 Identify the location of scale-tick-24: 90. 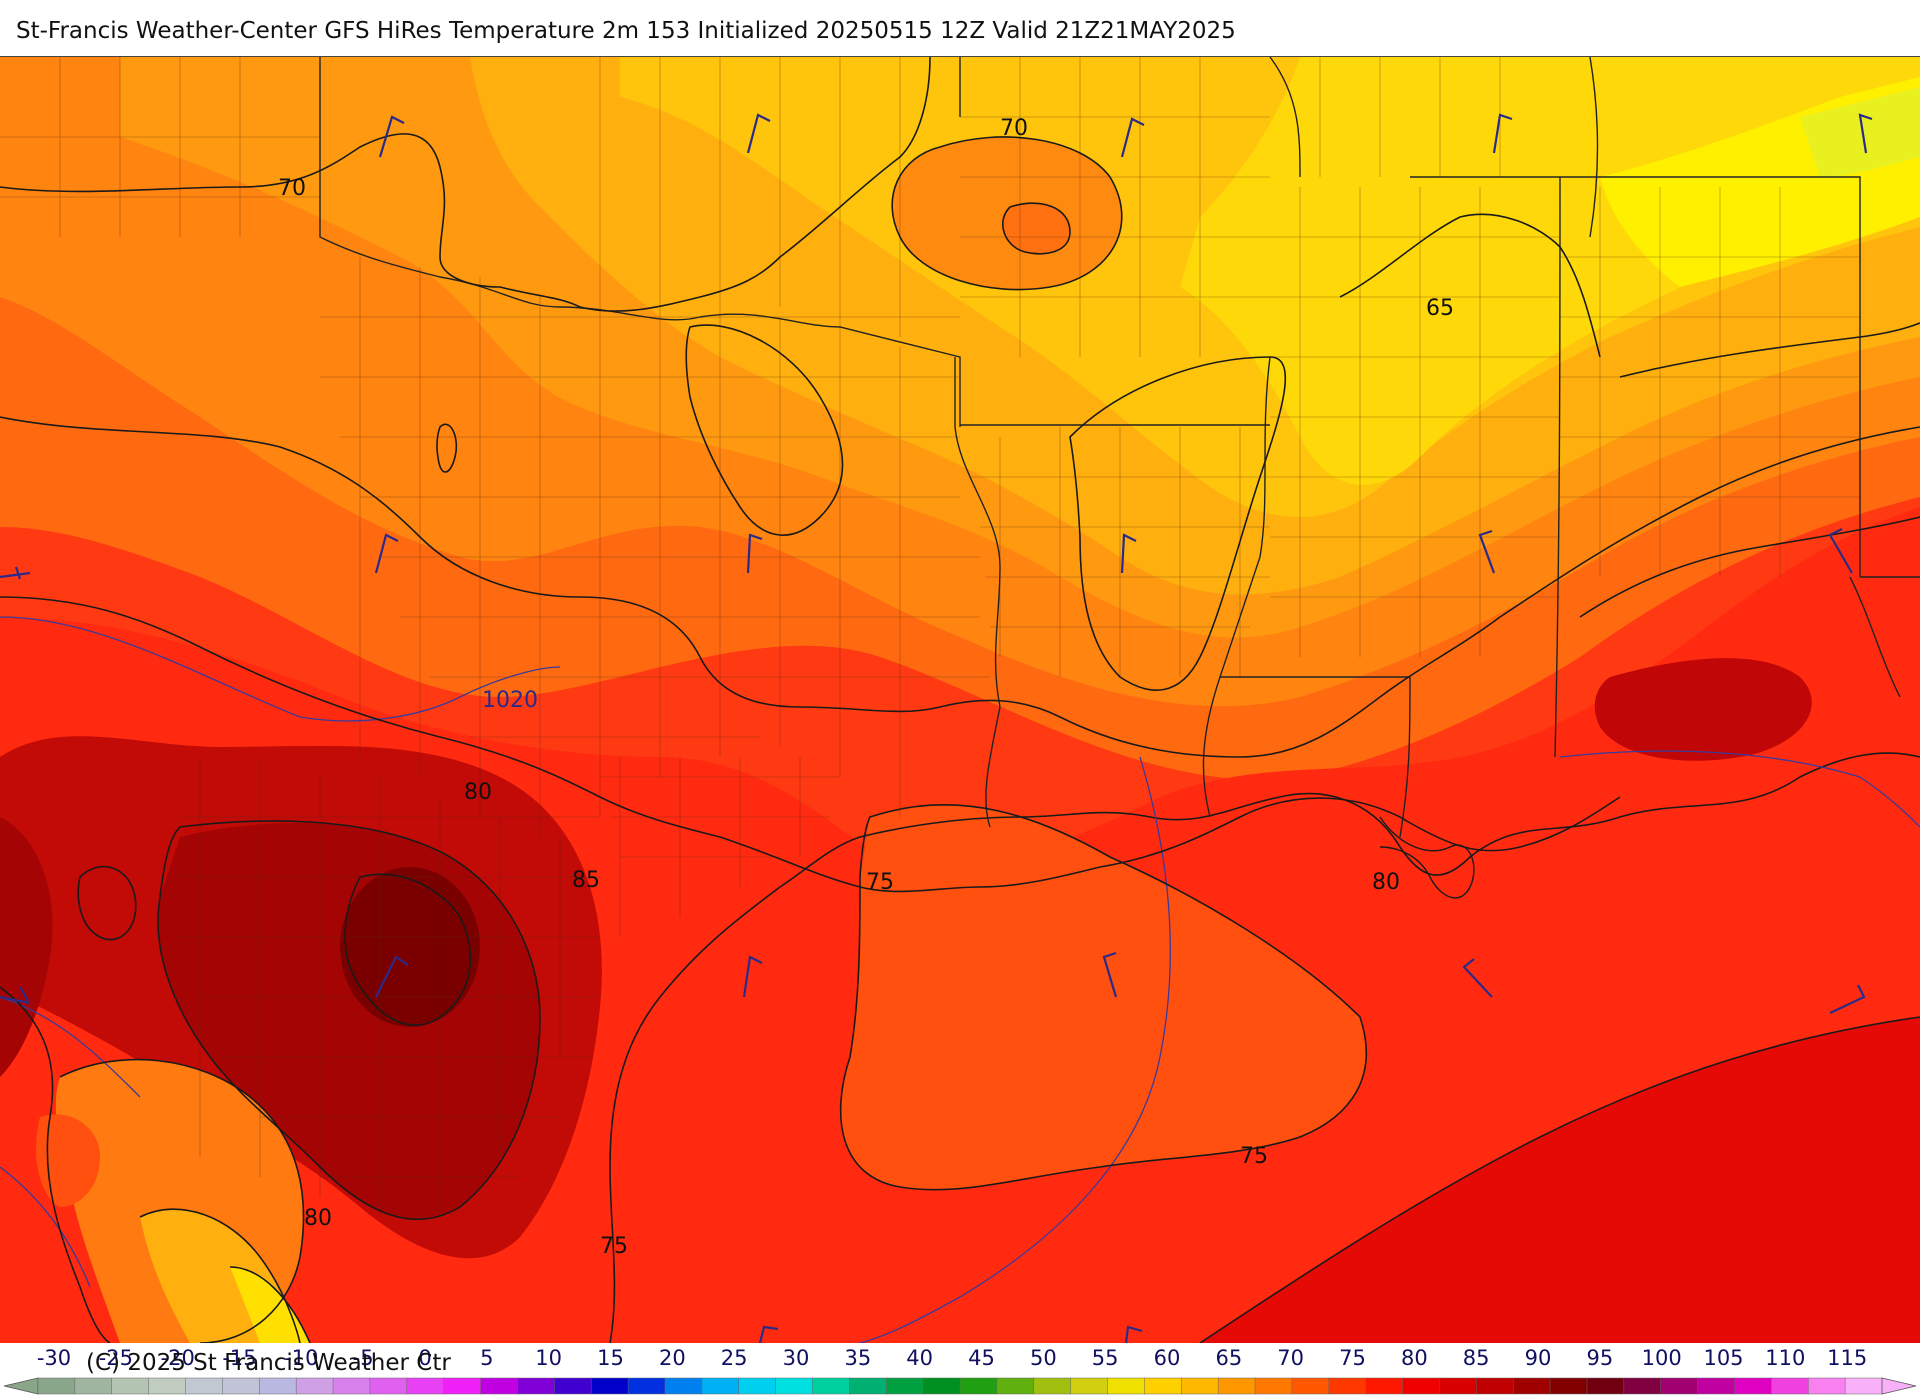
(1538, 1358).